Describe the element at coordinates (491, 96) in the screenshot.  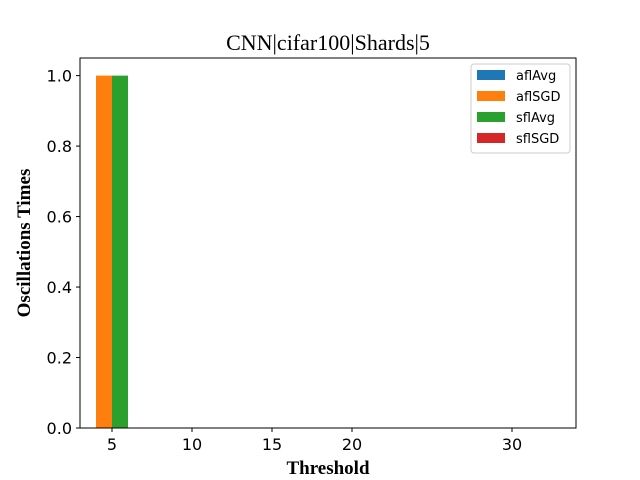
I see `legend-swatch-aflSGD` at that location.